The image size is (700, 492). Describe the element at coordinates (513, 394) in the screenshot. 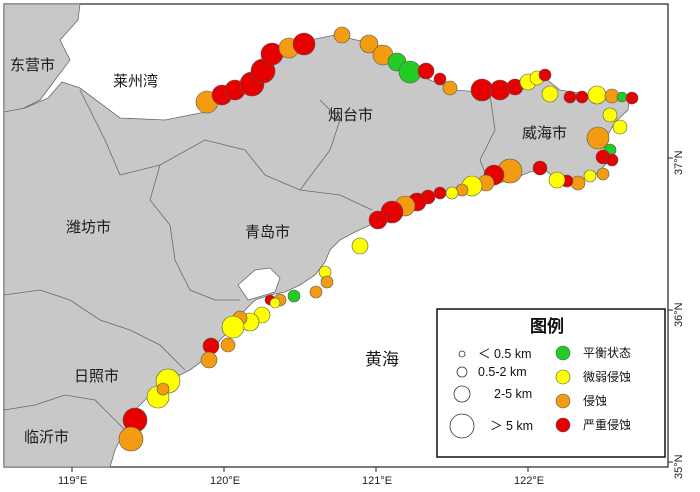

I see `legend-size-label: 2-5 km` at that location.